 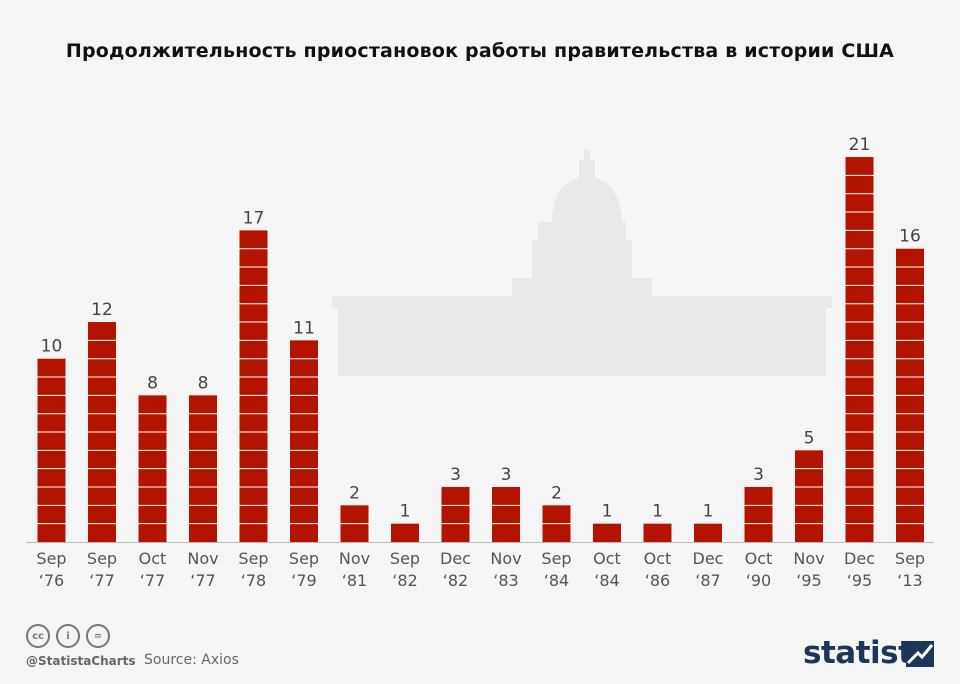 What do you see at coordinates (505, 580) in the screenshot?
I see `x-tick-year: ‘83` at bounding box center [505, 580].